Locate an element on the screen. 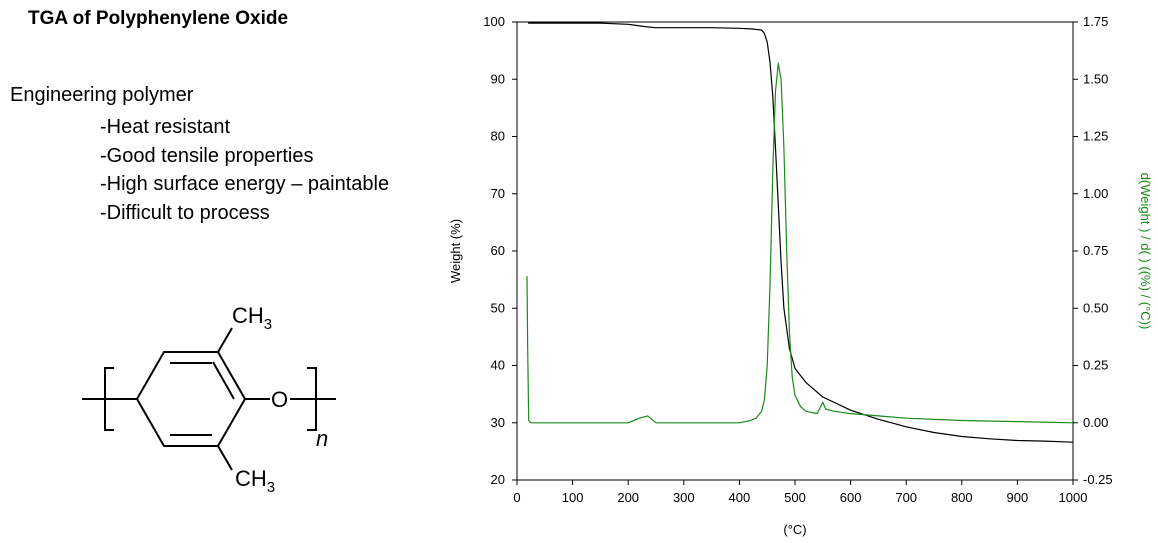 The image size is (1158, 543). repeat-index-label: n is located at coordinates (322, 438).